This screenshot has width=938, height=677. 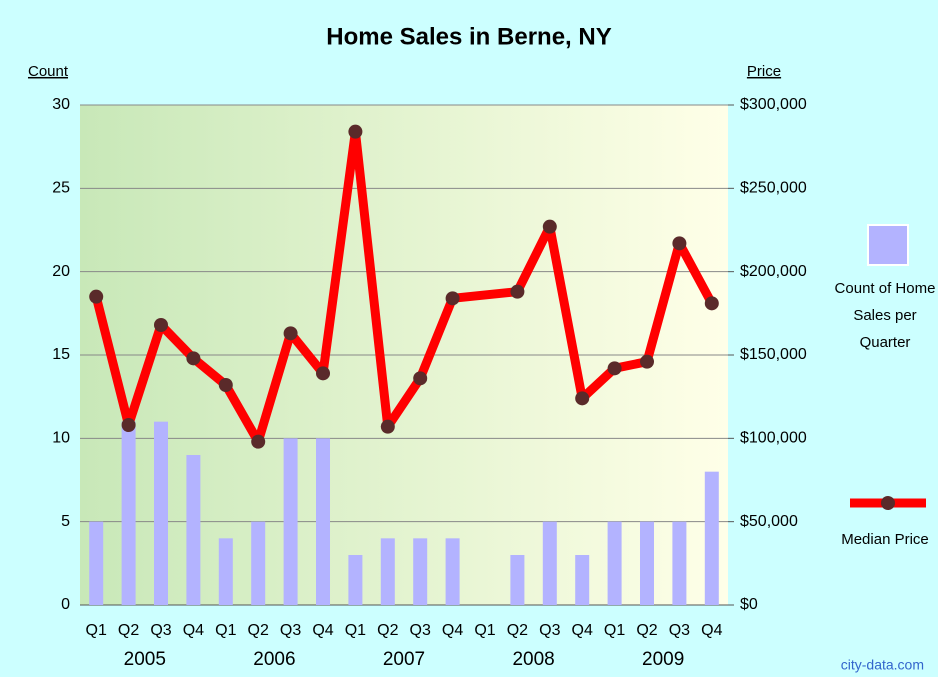 What do you see at coordinates (468, 36) in the screenshot?
I see `chart-title: Home Sales in Berne, NY` at bounding box center [468, 36].